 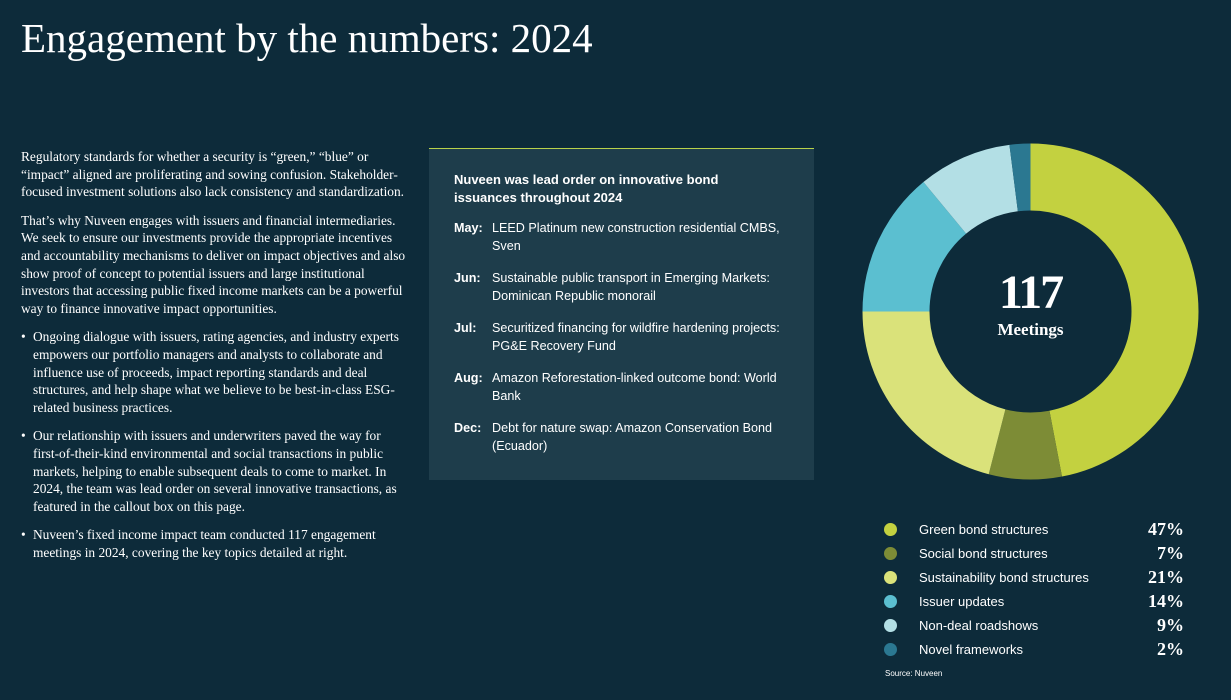 What do you see at coordinates (984, 529) in the screenshot?
I see `legend-label: Green bond structures` at bounding box center [984, 529].